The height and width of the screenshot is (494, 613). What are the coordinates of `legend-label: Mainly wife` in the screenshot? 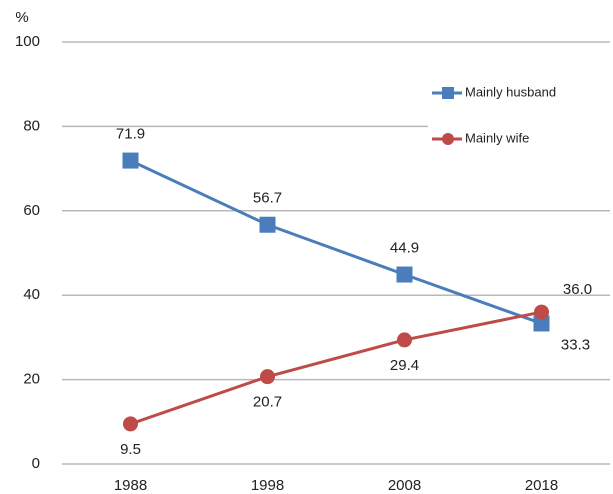 It's located at (497, 137).